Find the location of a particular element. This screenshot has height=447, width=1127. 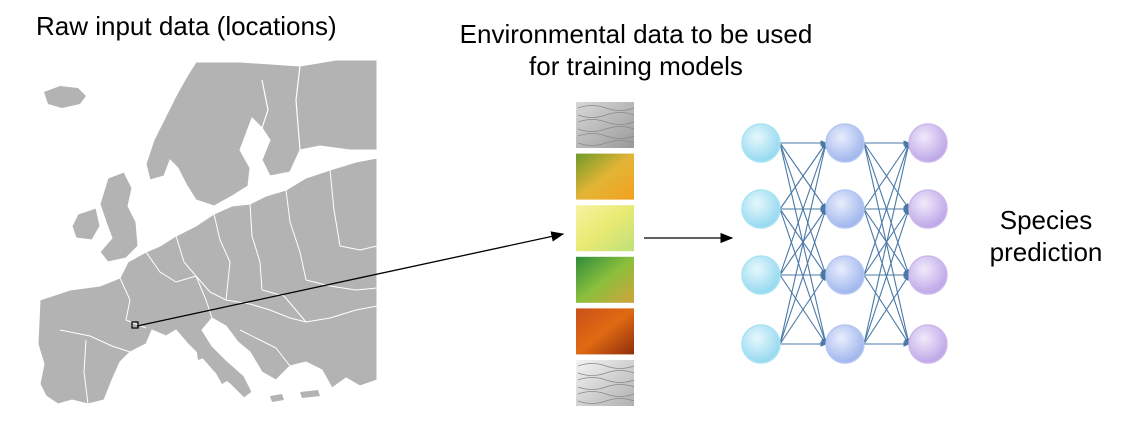

scandinavia-shape is located at coordinates (261, 133).